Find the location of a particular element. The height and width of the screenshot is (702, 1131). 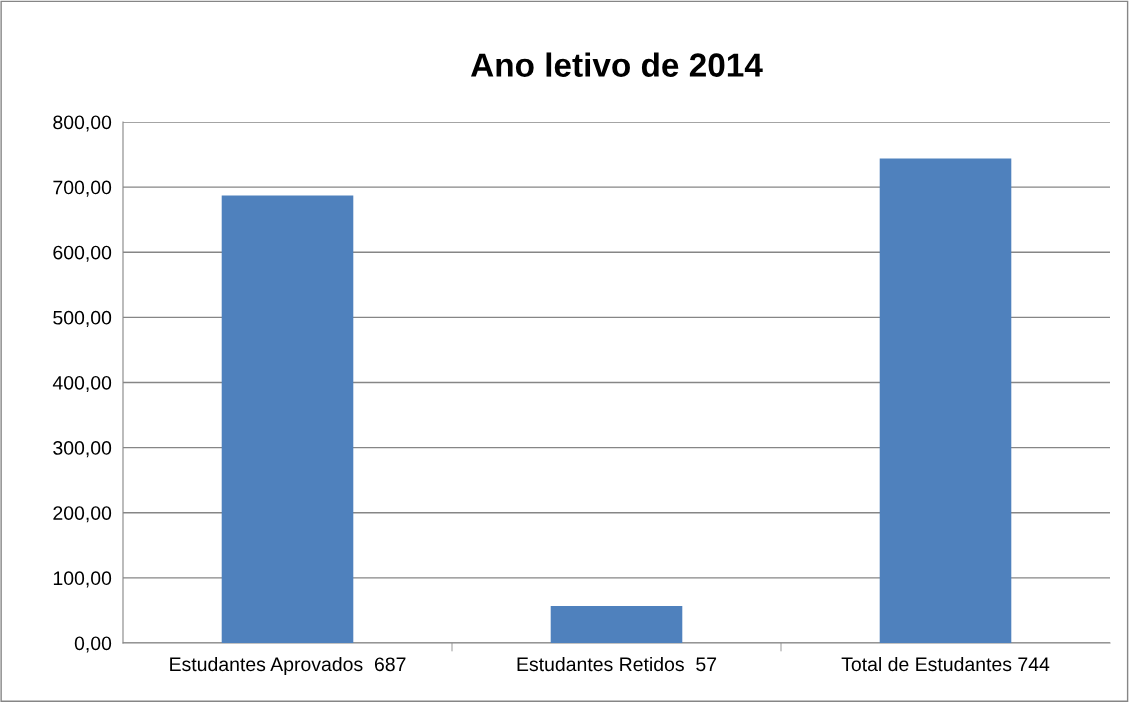

x-tick-label: Estudantes Aprovados 687 is located at coordinates (288, 666).